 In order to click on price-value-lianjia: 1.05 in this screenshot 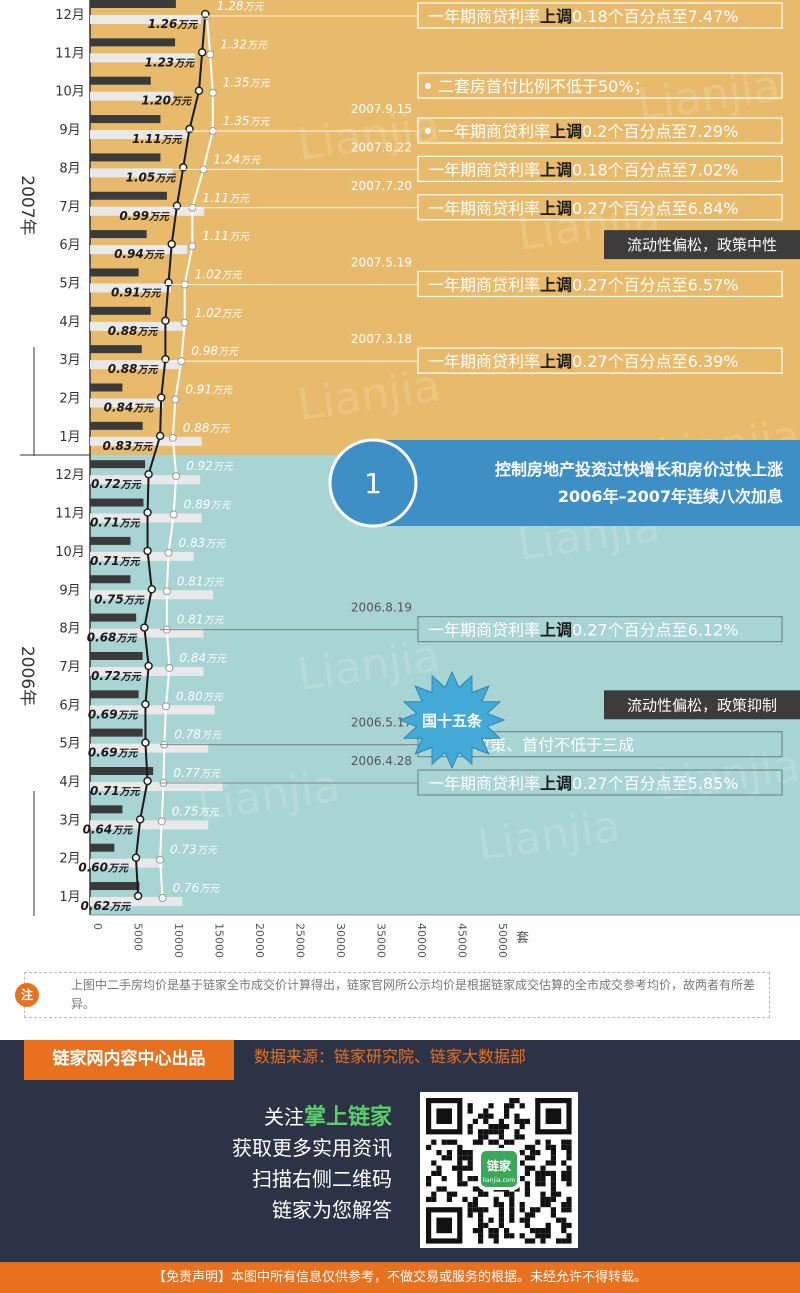, I will do `click(141, 177)`.